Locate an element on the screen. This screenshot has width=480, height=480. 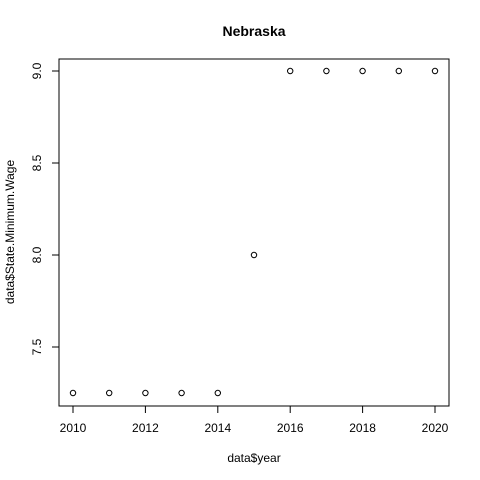
x-tick-label: 2014 is located at coordinates (217, 428).